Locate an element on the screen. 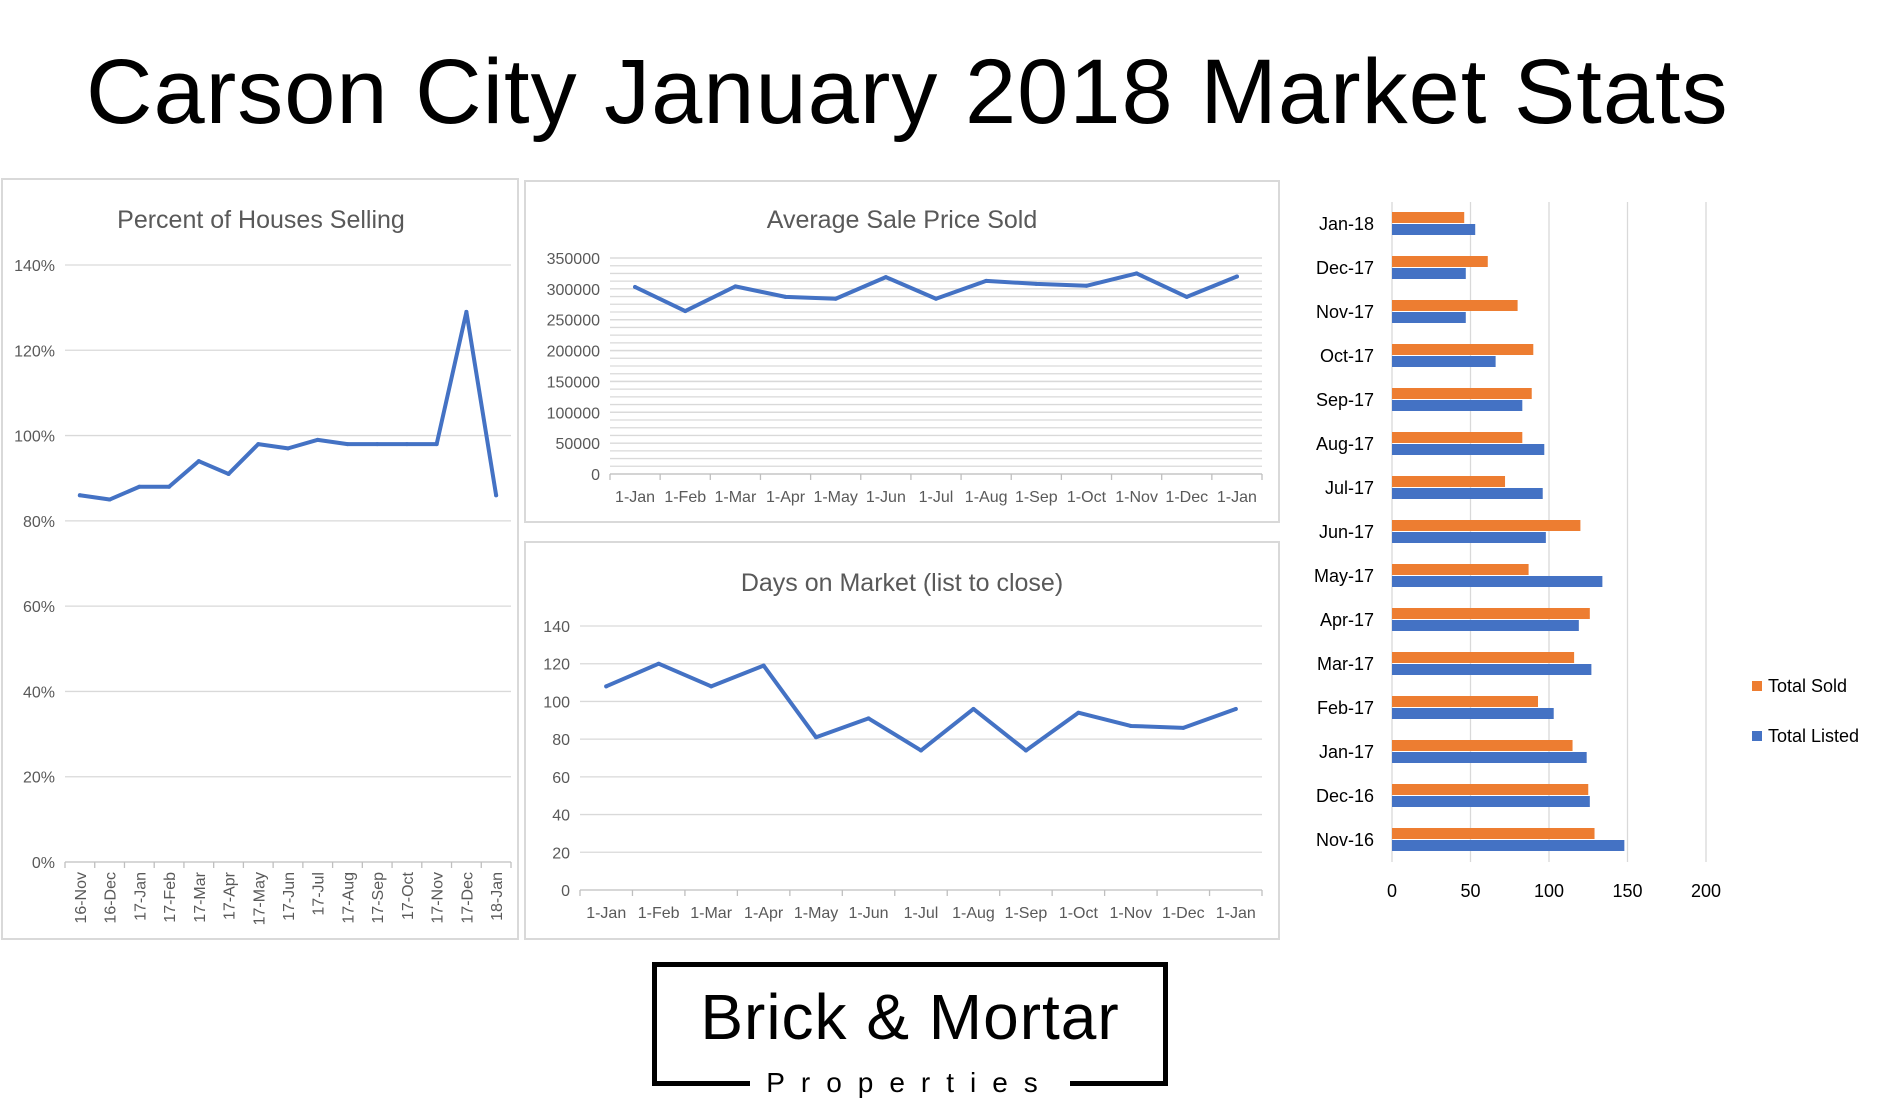 This screenshot has width=1894, height=1106. x-tick-label: 16-Dec is located at coordinates (111, 898).